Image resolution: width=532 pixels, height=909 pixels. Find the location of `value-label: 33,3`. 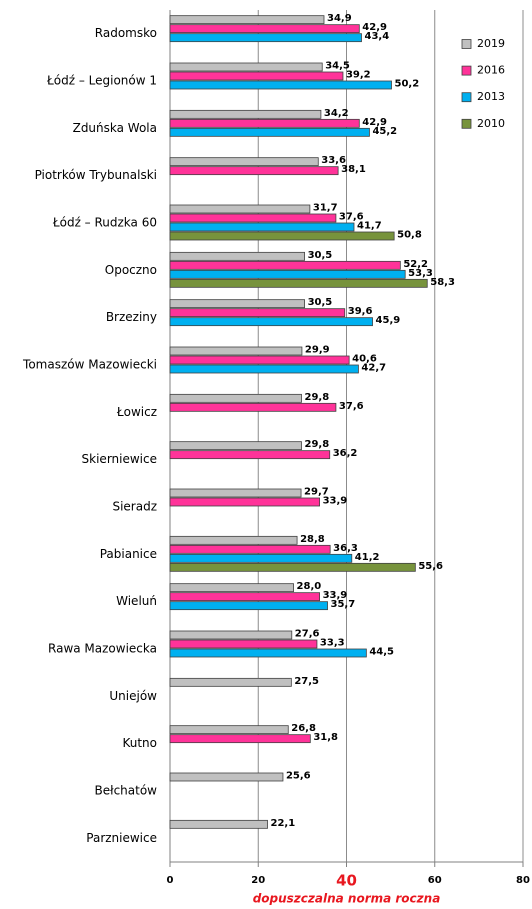

value-label: 33,3 is located at coordinates (332, 643).